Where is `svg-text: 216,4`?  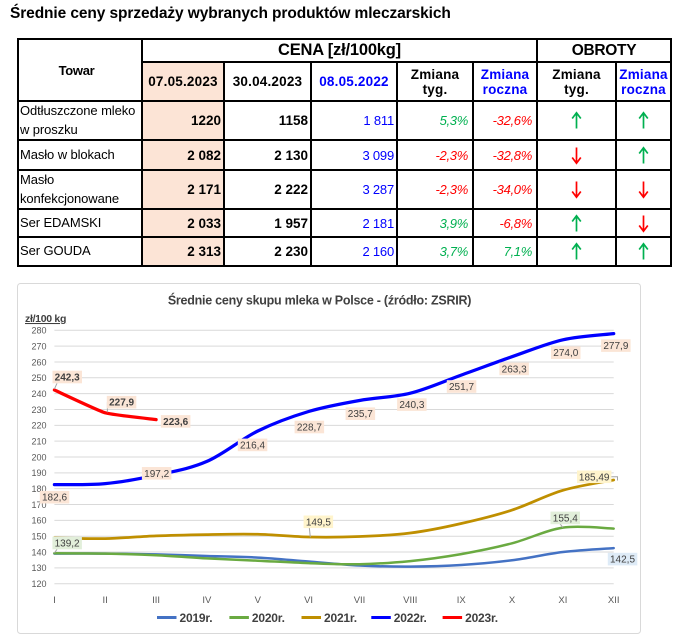 svg-text: 216,4 is located at coordinates (252, 445).